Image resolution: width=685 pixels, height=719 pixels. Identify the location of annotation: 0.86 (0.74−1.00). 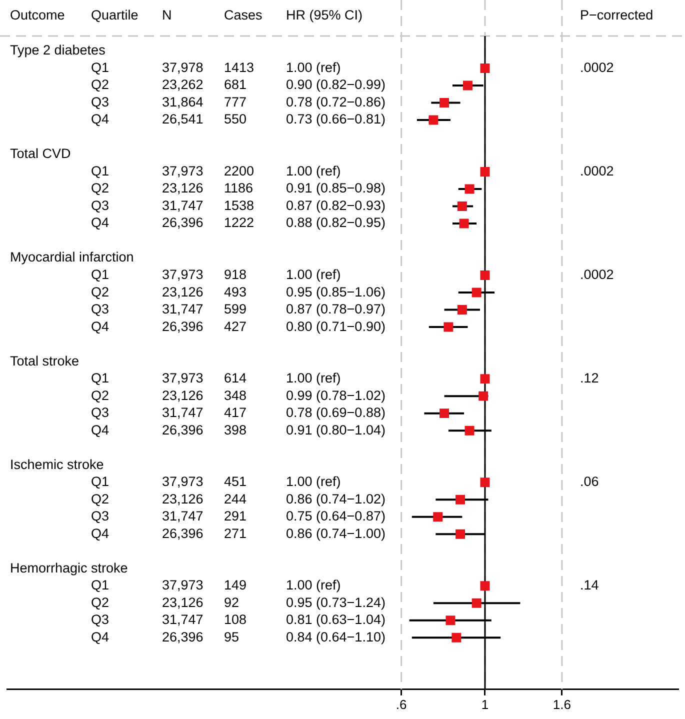
(336, 533).